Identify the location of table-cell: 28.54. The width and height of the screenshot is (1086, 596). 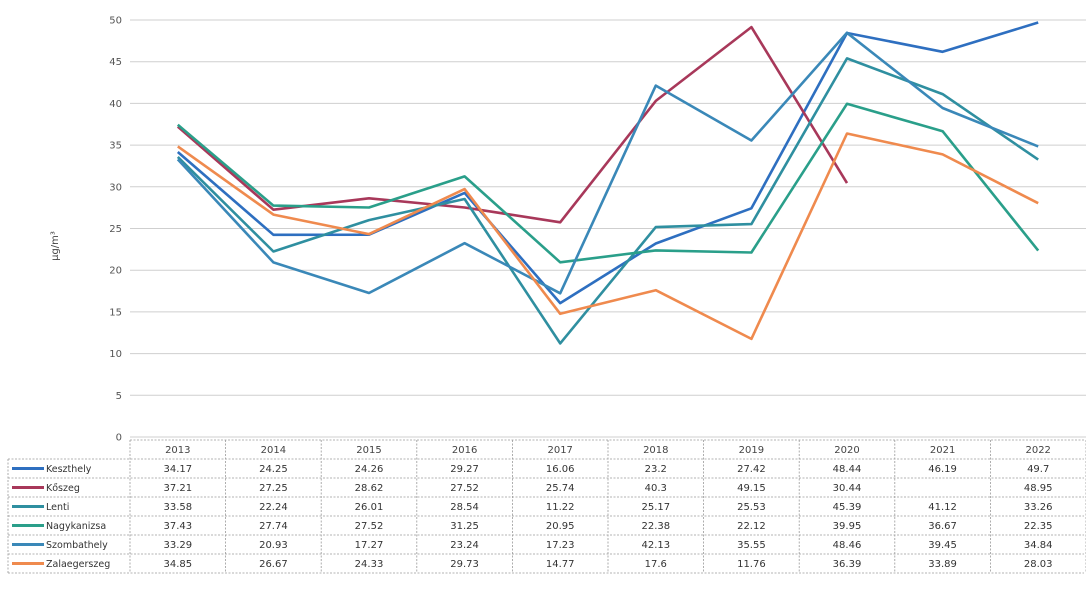
(464, 507).